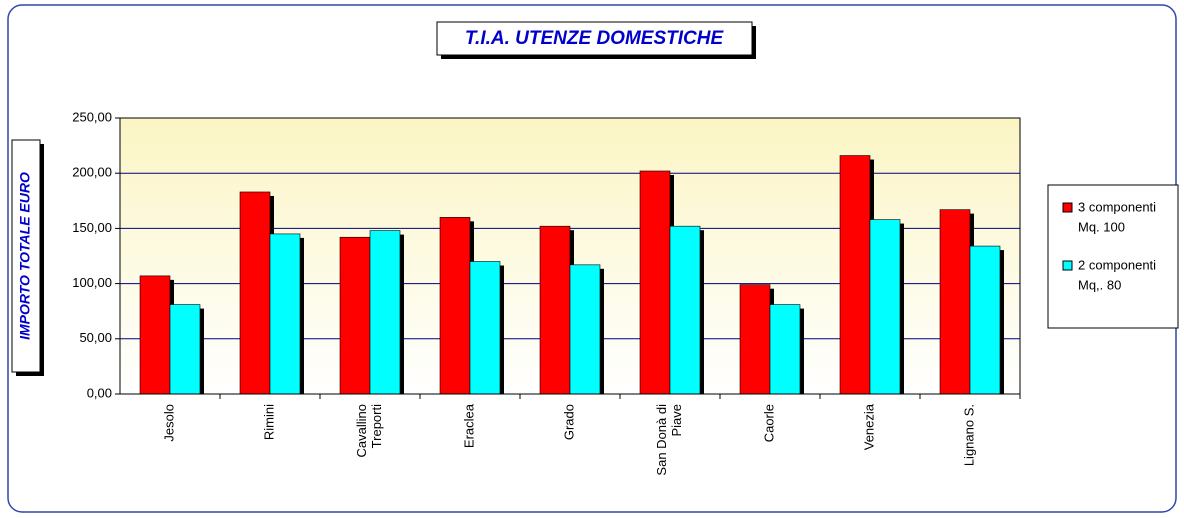 The image size is (1184, 518). I want to click on x-tick-label: Venezia, so click(868, 426).